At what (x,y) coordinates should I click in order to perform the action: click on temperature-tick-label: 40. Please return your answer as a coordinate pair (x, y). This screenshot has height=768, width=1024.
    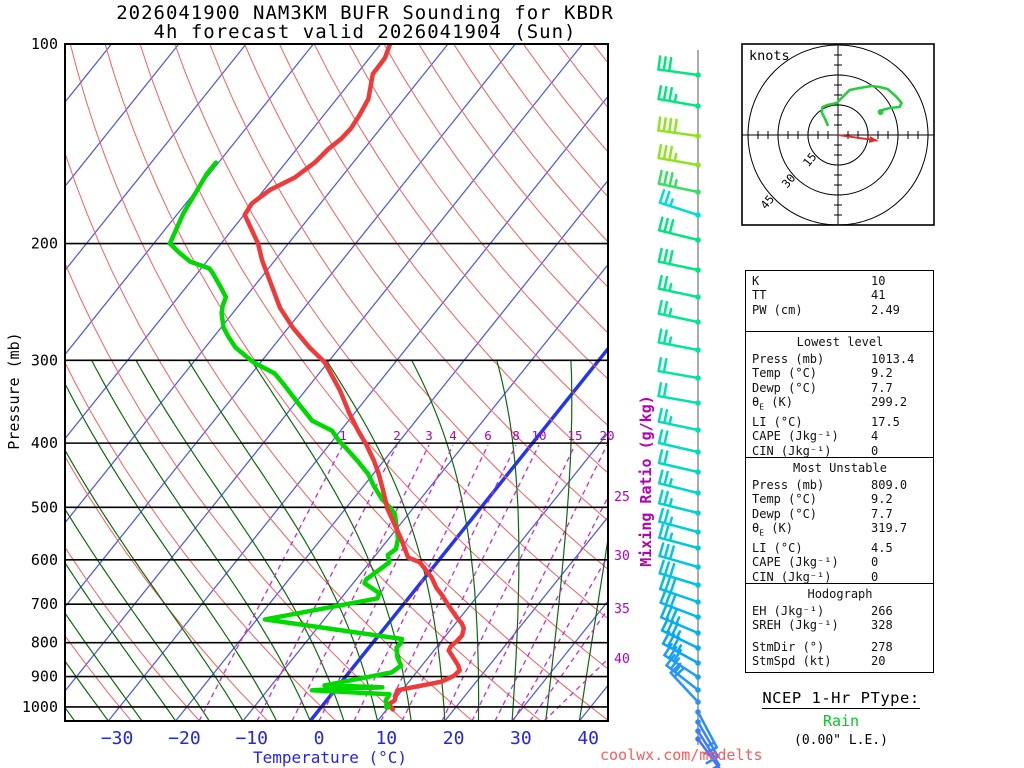
    Looking at the image, I should click on (588, 738).